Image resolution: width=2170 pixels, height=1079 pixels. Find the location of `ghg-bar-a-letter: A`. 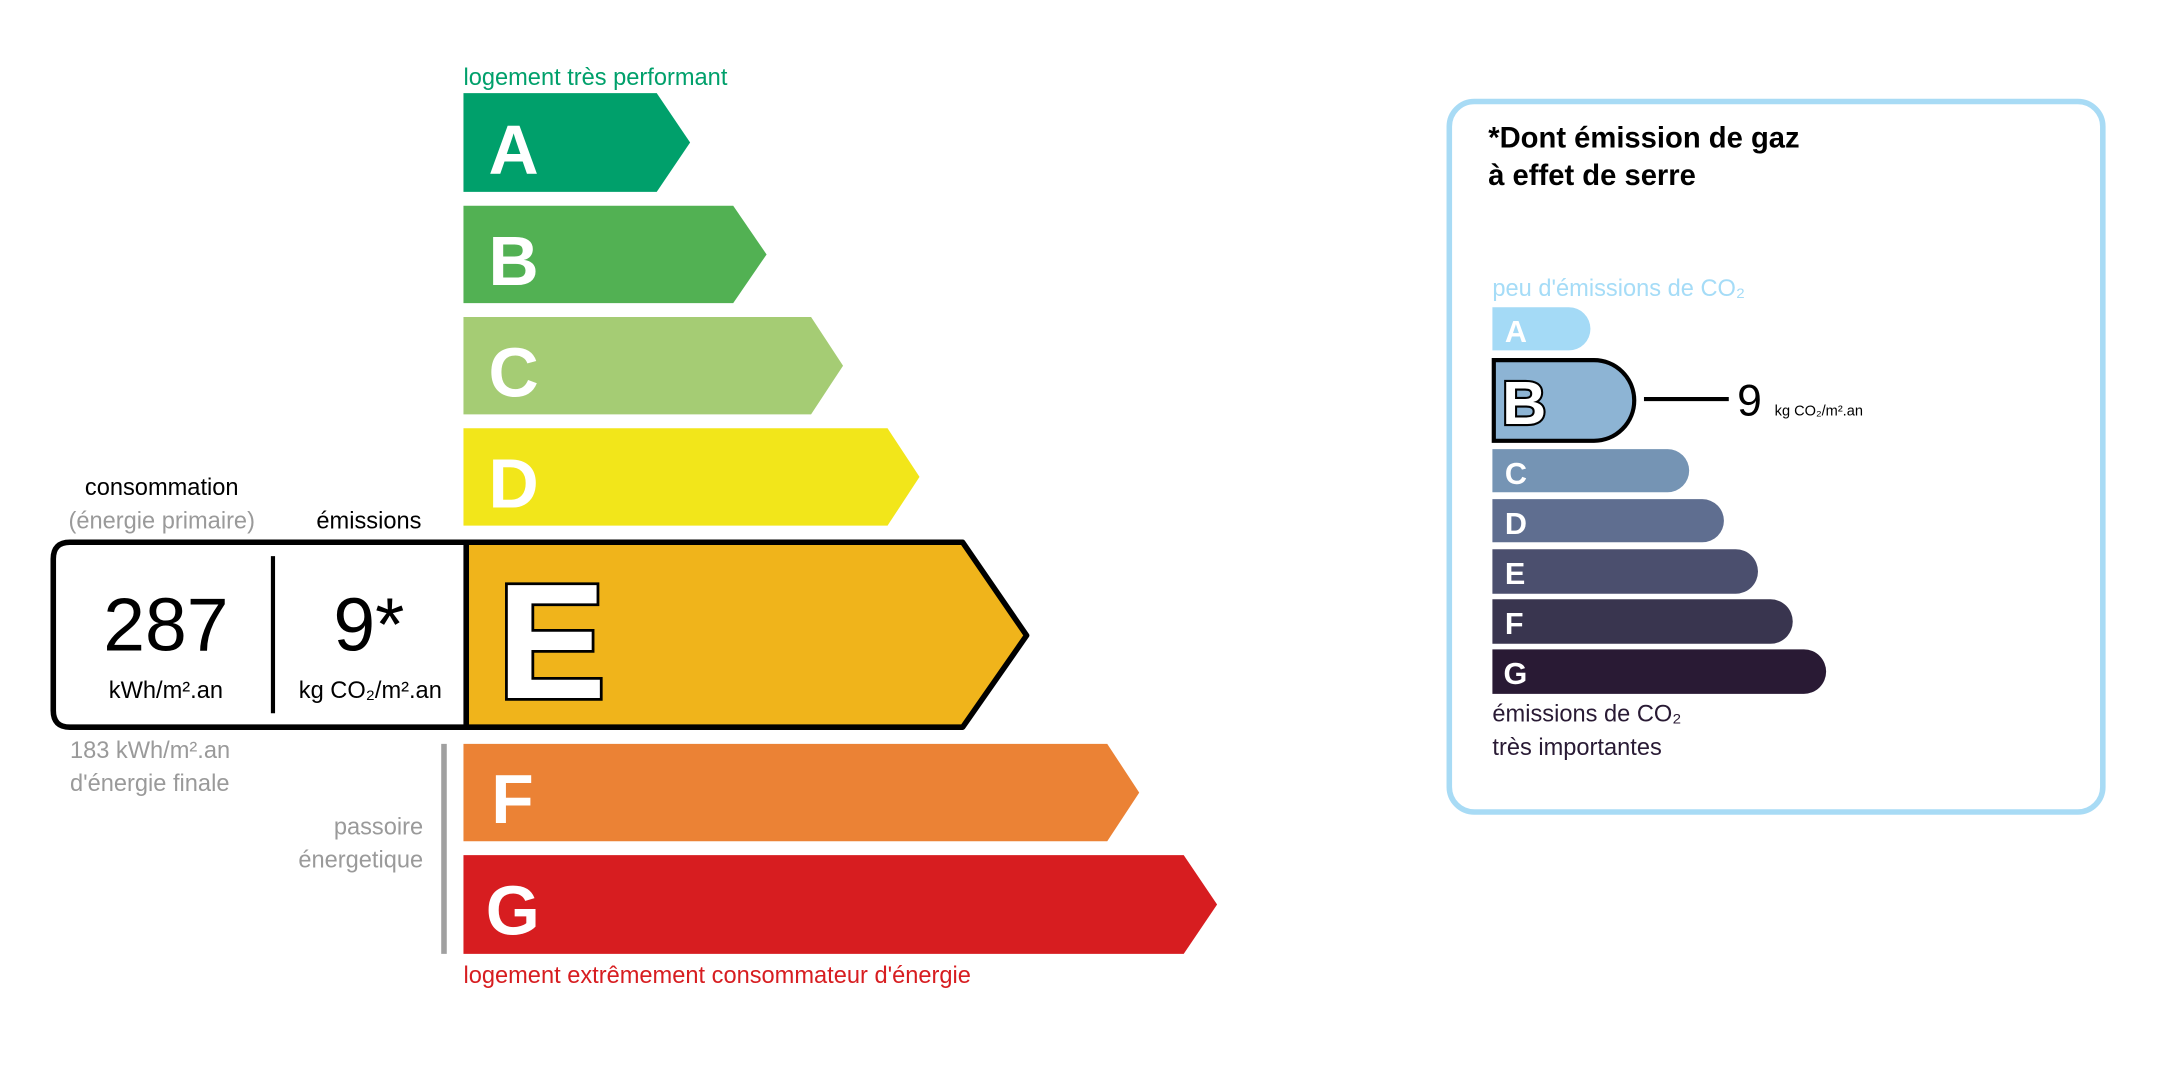

ghg-bar-a-letter: A is located at coordinates (1516, 332).